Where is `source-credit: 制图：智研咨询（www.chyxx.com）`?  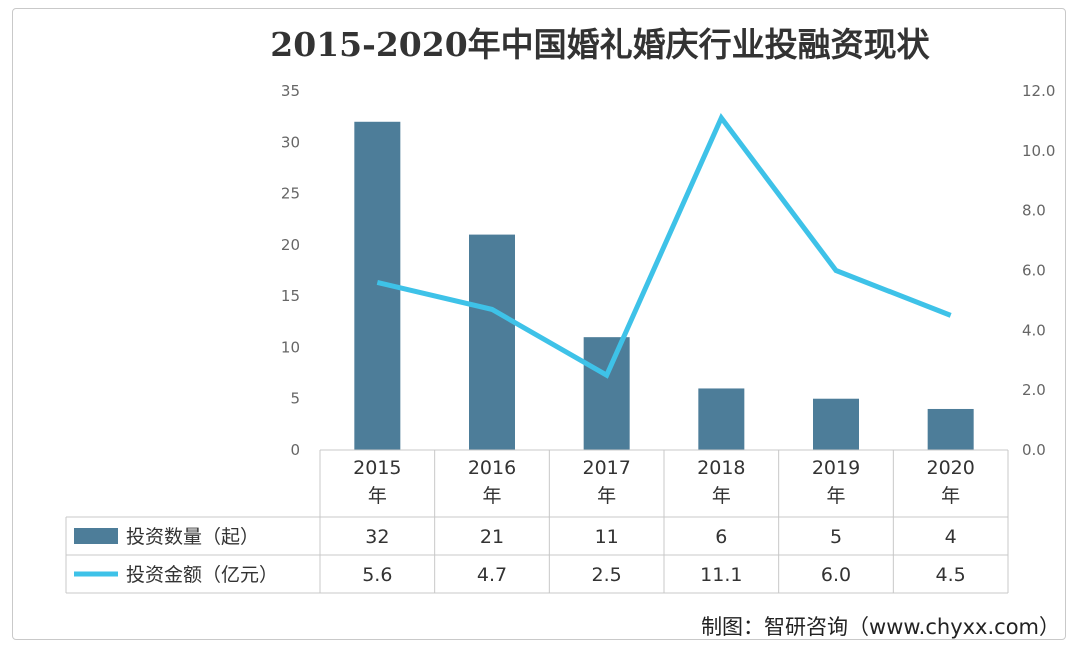
source-credit: 制图：智研咨询（www.chyxx.com） is located at coordinates (880, 627).